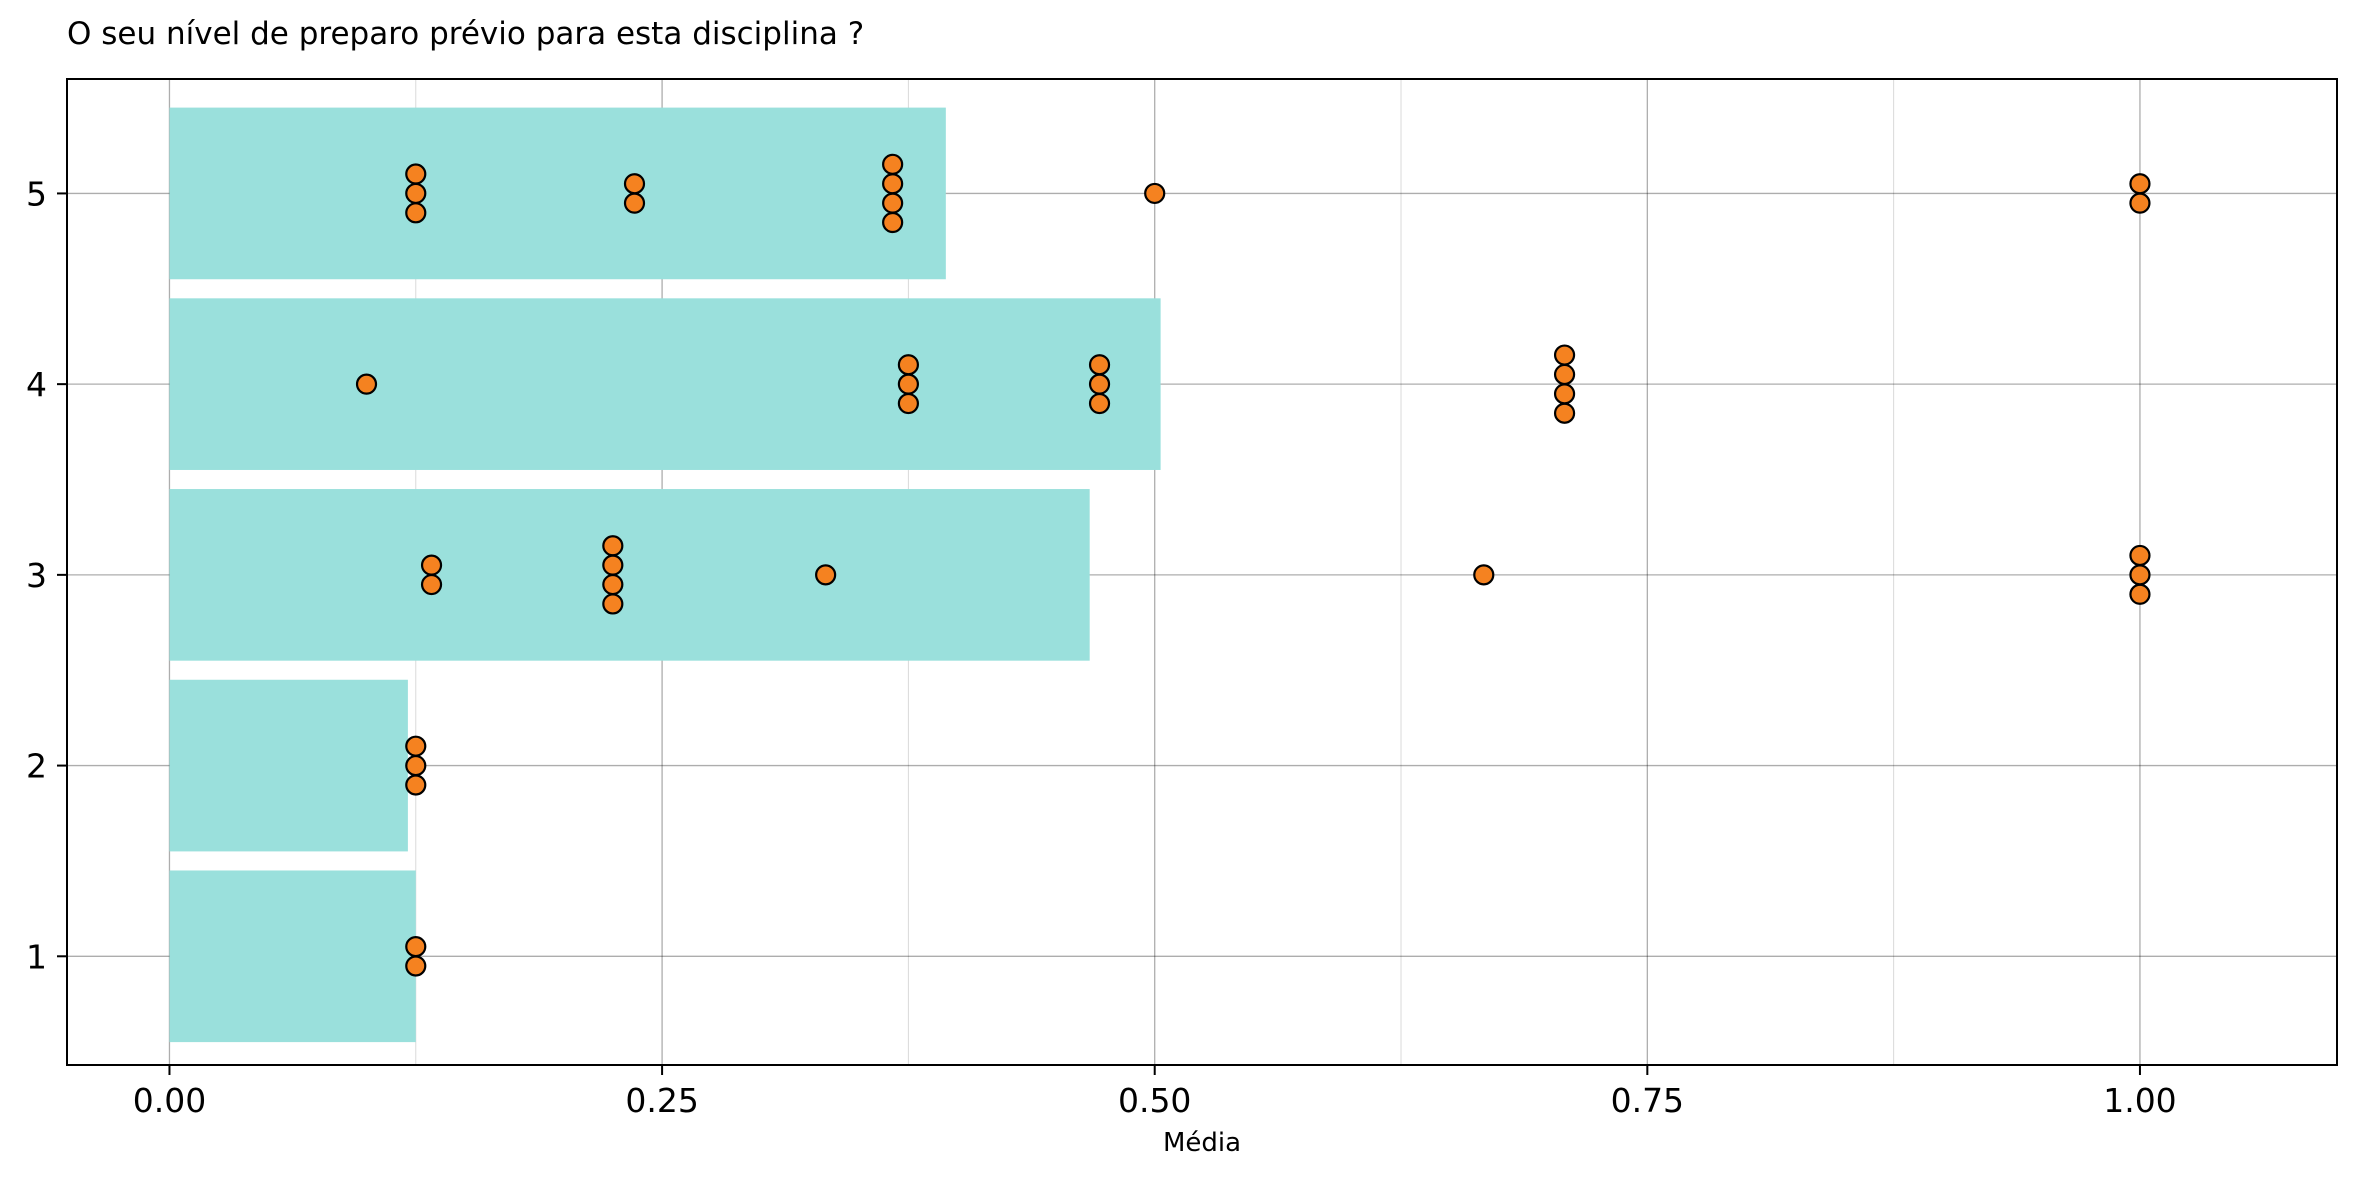  I want to click on y-tick-label: 5, so click(36, 193).